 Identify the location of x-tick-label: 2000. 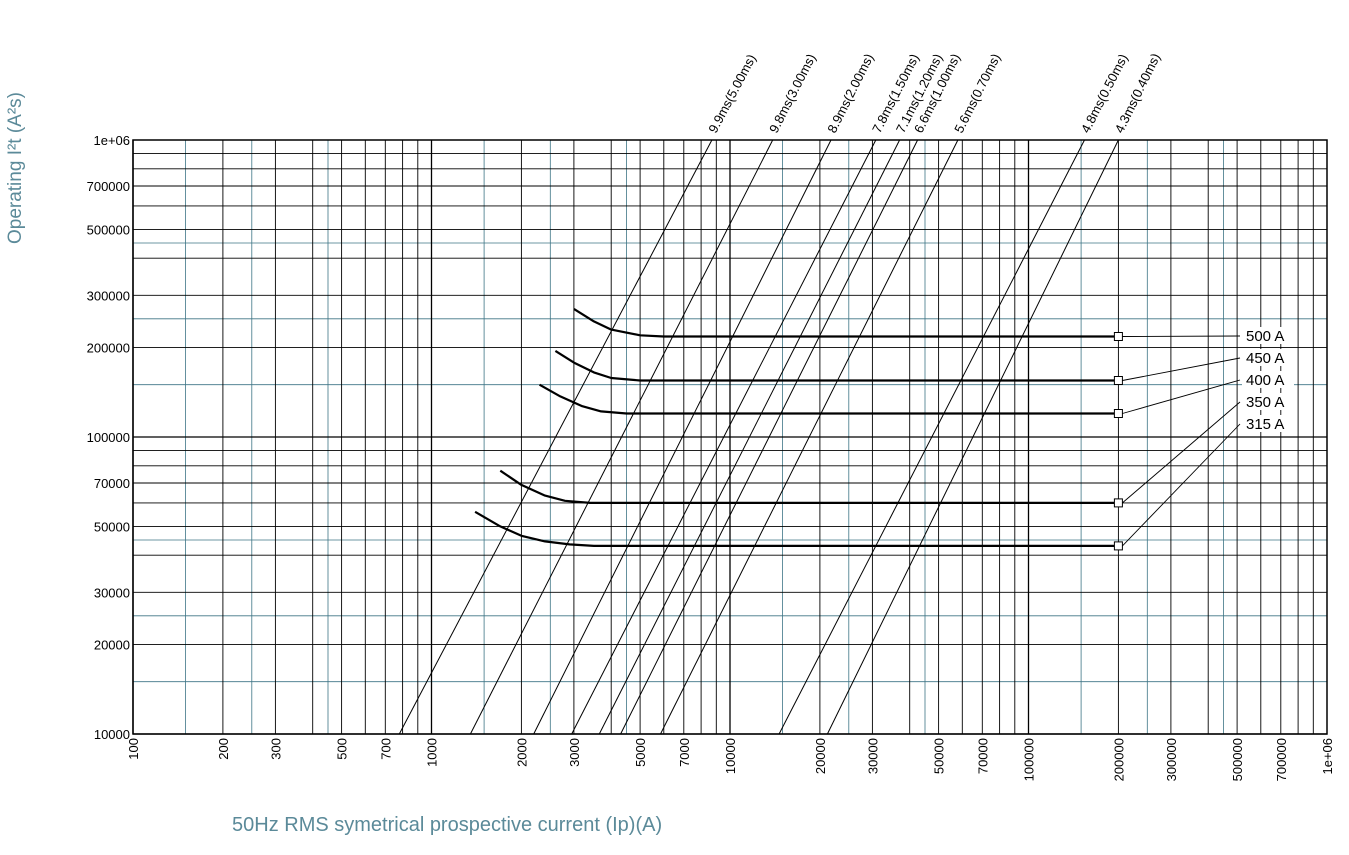
(521, 752).